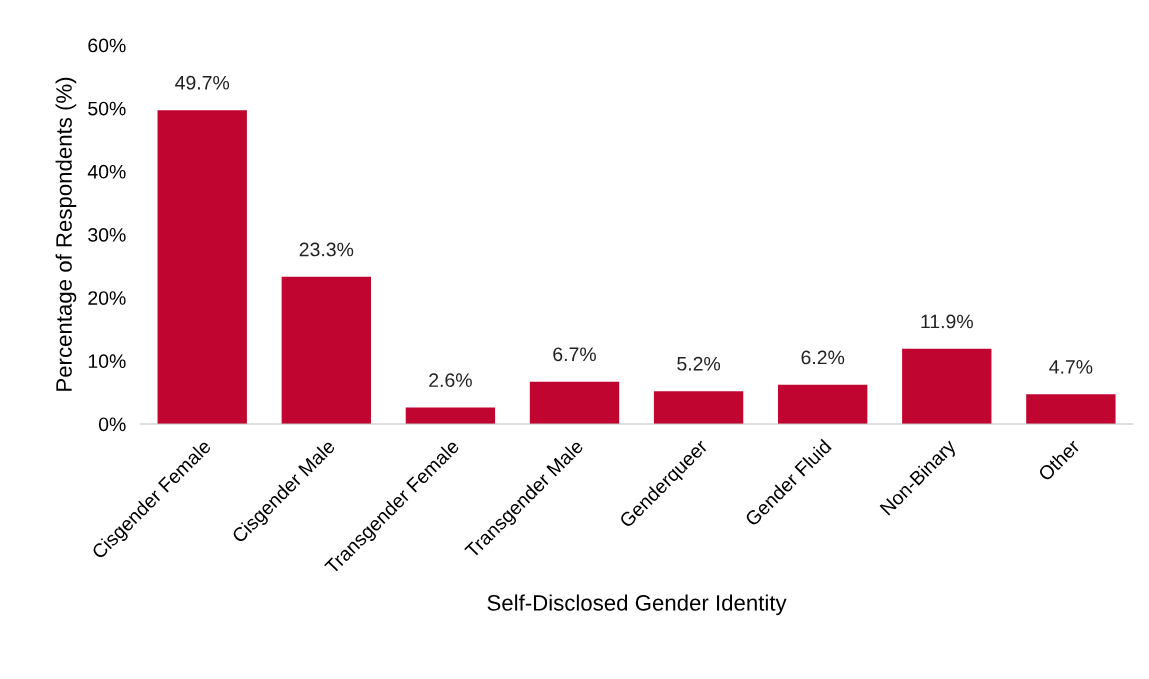 This screenshot has width=1149, height=679. What do you see at coordinates (112, 424) in the screenshot?
I see `y-tick-label: 0%` at bounding box center [112, 424].